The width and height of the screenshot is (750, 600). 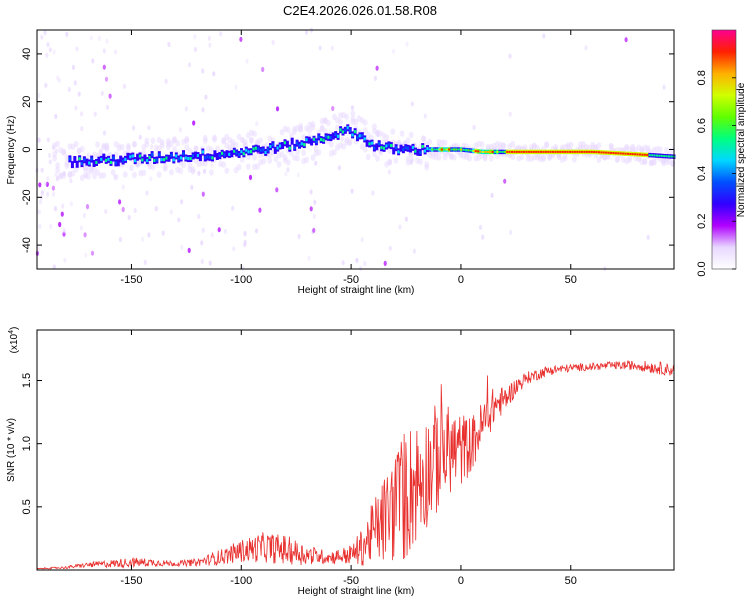 I want to click on snr-multiplier-suffix: ), so click(x=14, y=328).